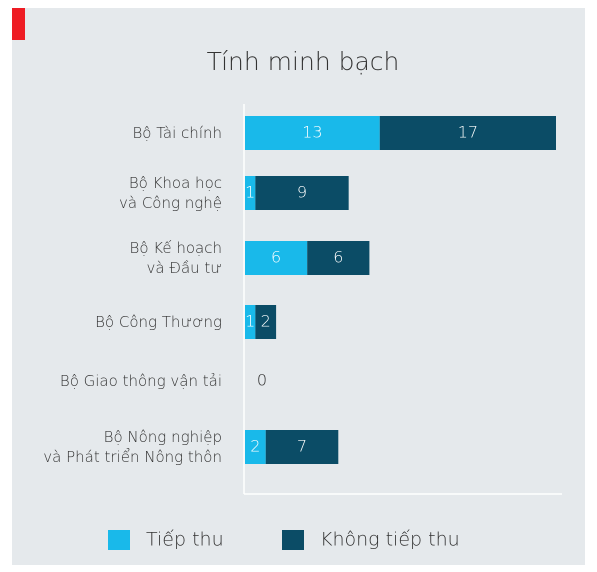 The height and width of the screenshot is (572, 597). I want to click on category-line: Bộ Tài chính, so click(177, 133).